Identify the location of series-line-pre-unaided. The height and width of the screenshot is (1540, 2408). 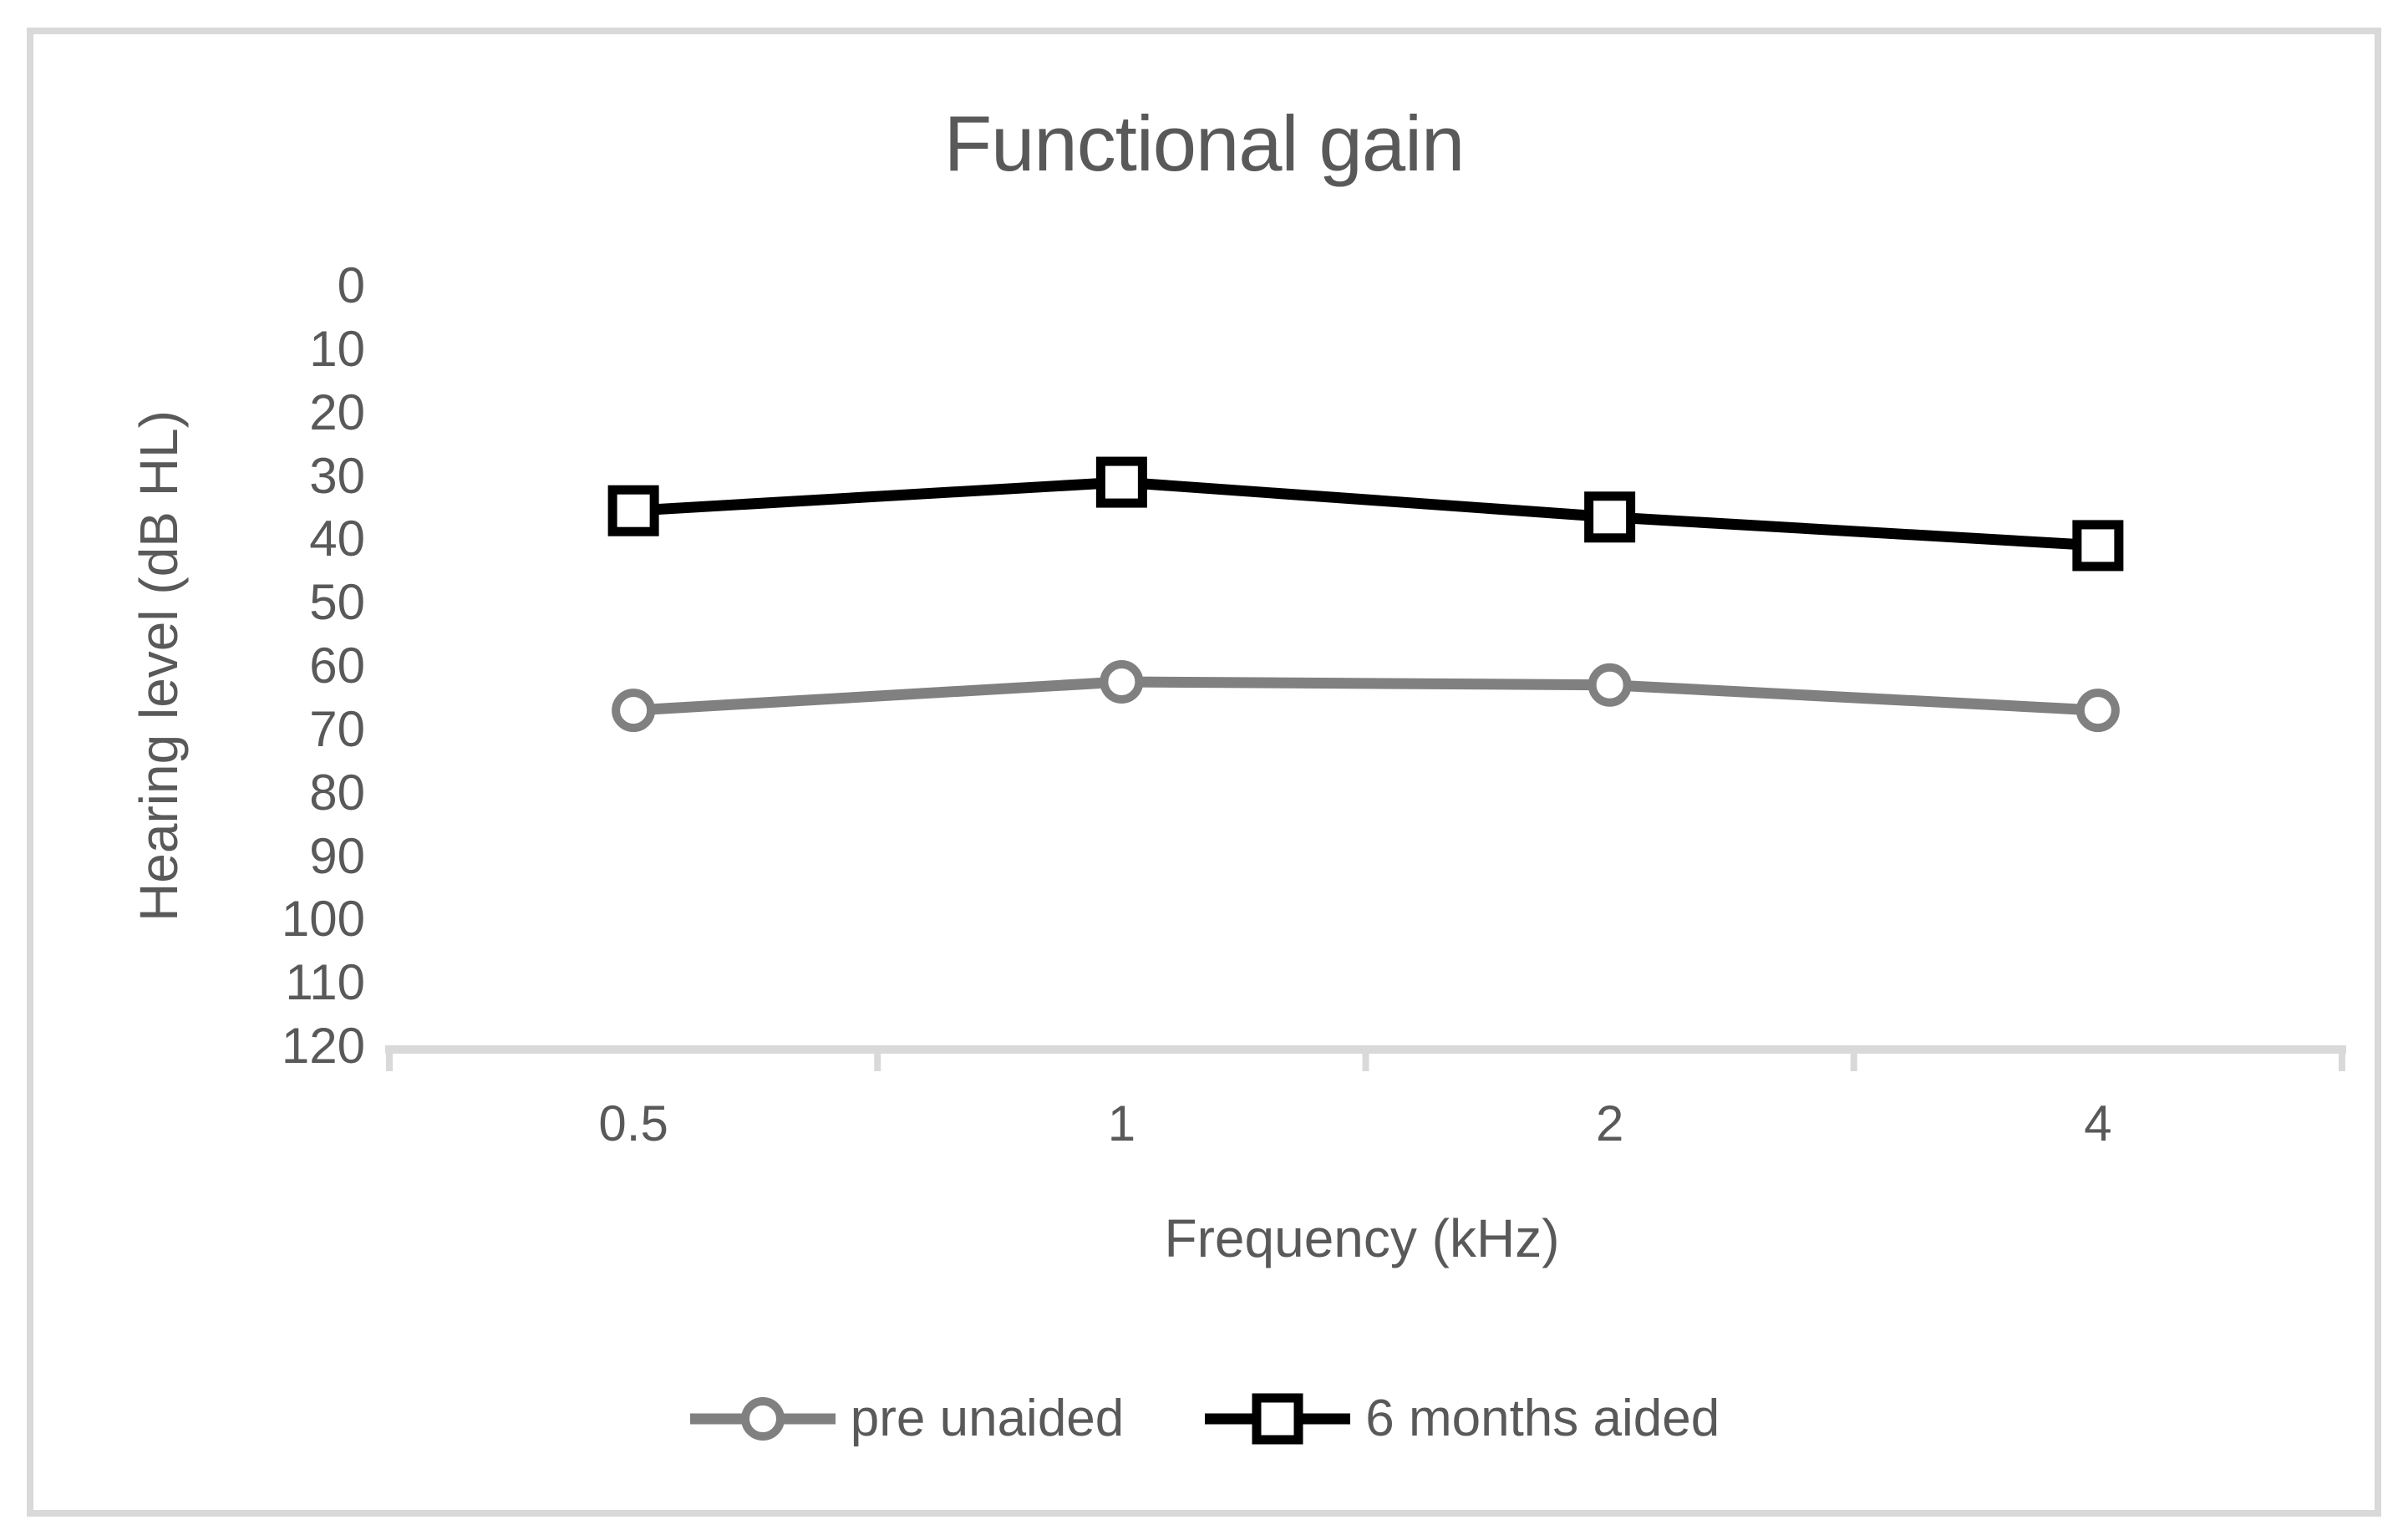
(1365, 696).